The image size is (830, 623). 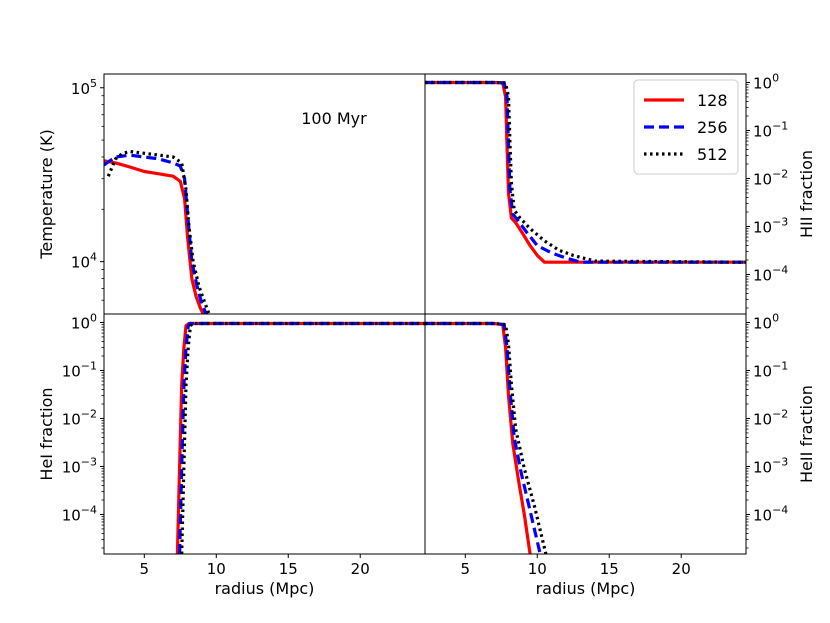 What do you see at coordinates (46, 194) in the screenshot?
I see `y-axis-label: Temperature (K)` at bounding box center [46, 194].